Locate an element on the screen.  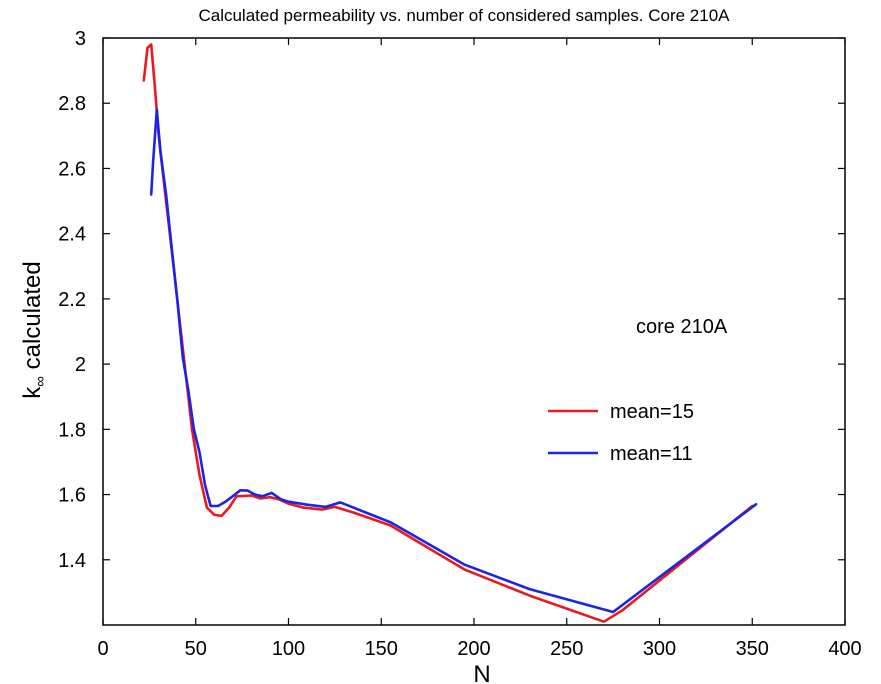
x-tick-label: 400 is located at coordinates (844, 649).